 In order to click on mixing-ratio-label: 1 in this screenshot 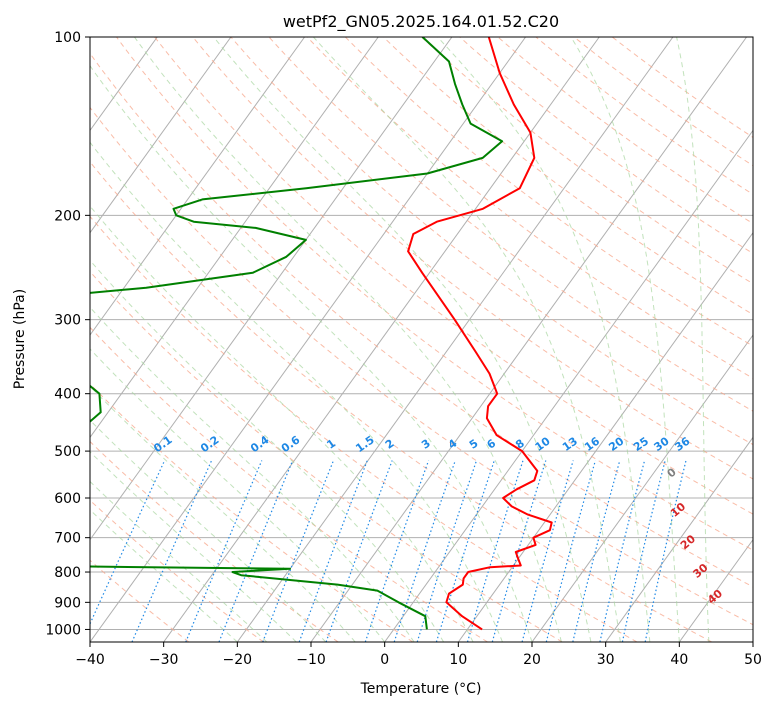, I will do `click(331, 444)`.